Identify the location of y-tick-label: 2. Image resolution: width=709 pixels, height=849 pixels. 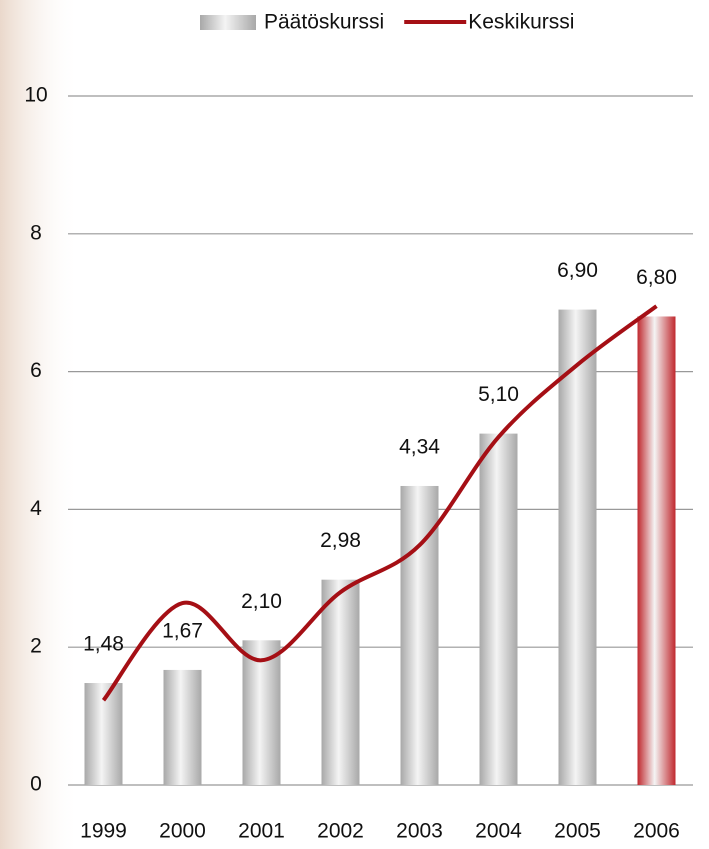
(36, 646).